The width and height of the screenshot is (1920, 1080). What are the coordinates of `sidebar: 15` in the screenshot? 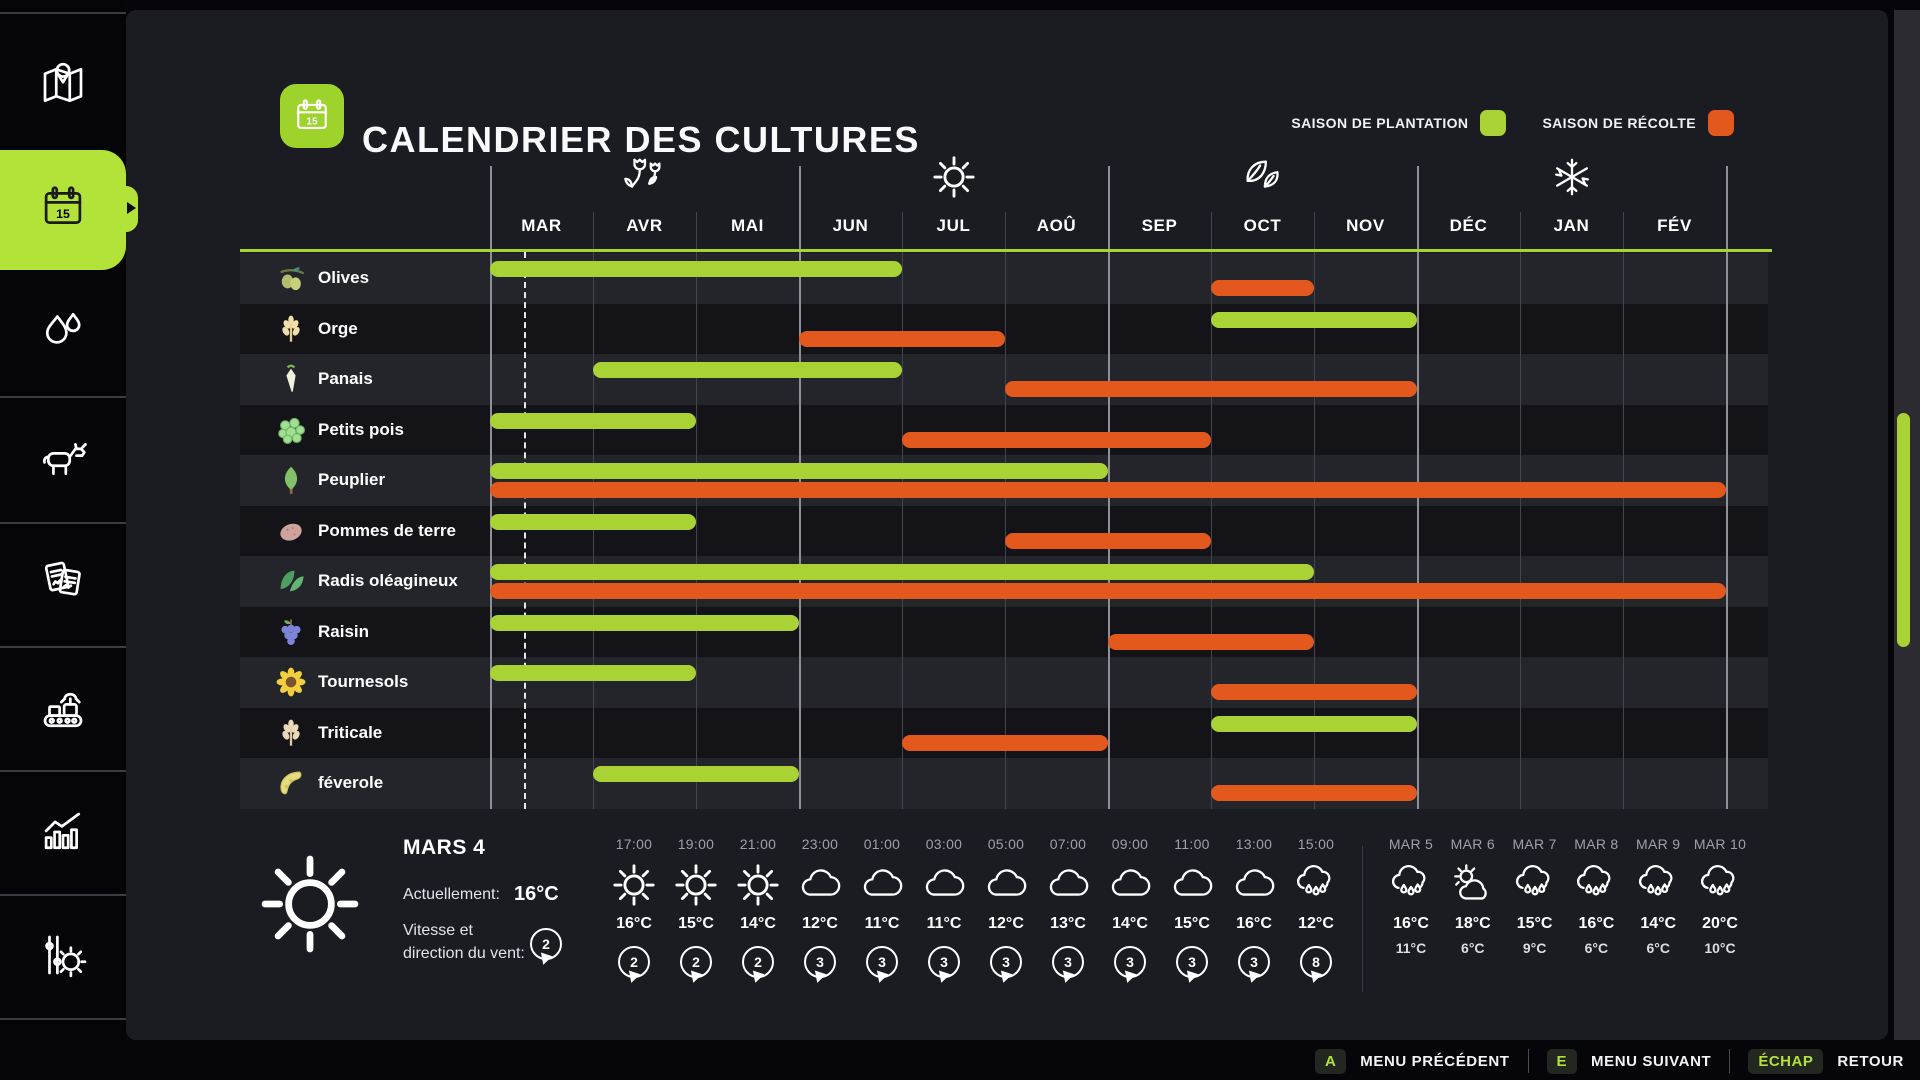 It's located at (69, 520).